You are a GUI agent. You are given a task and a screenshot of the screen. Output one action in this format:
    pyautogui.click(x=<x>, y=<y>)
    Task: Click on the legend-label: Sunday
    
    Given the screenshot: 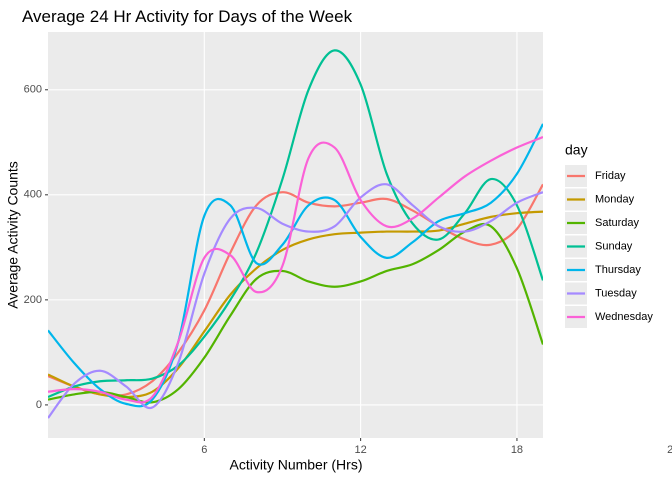 What is the action you would take?
    pyautogui.click(x=614, y=246)
    